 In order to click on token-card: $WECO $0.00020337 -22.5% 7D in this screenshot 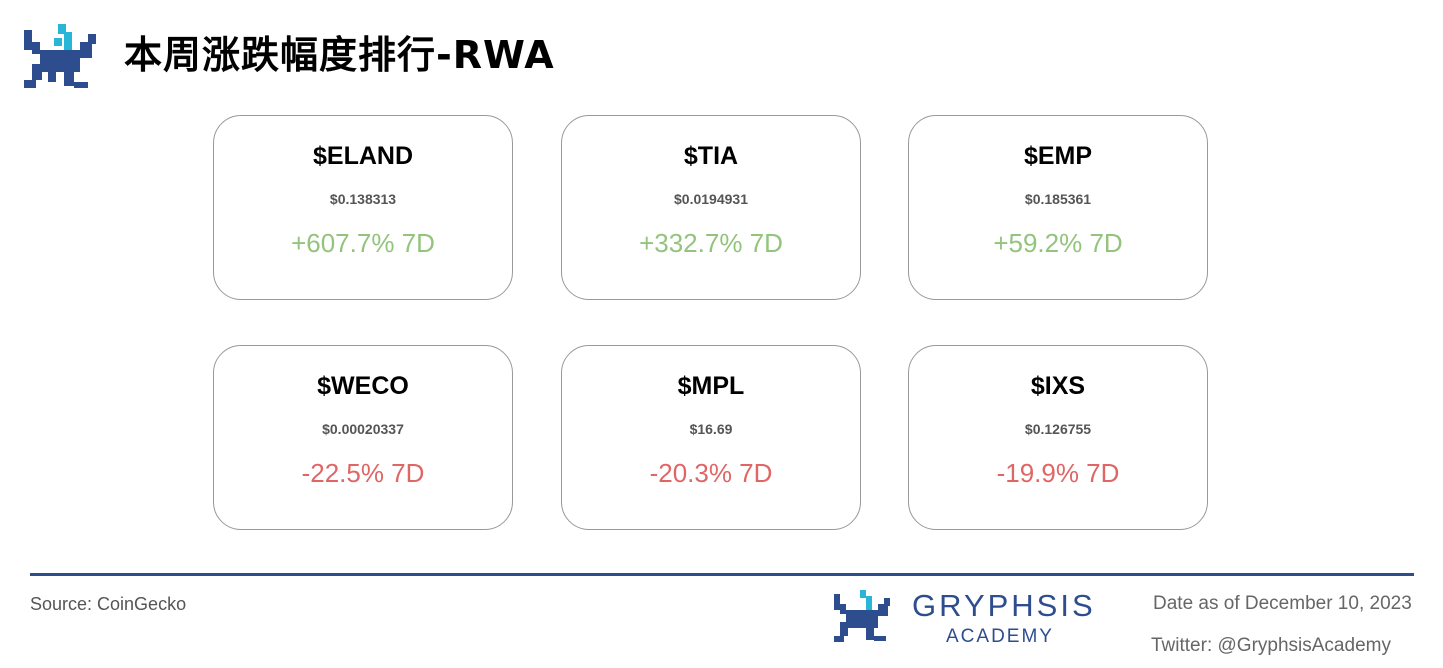, I will do `click(363, 437)`.